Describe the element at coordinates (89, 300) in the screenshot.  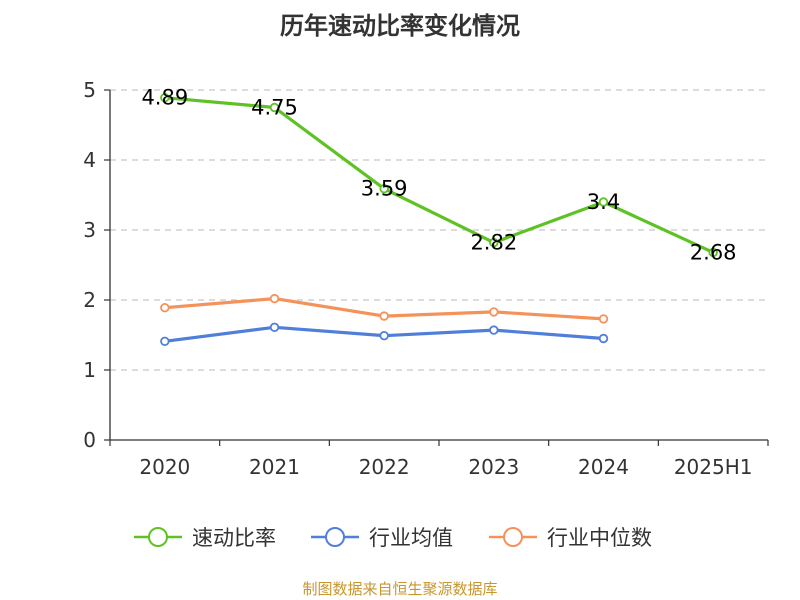
I see `y-tick-label: 2` at that location.